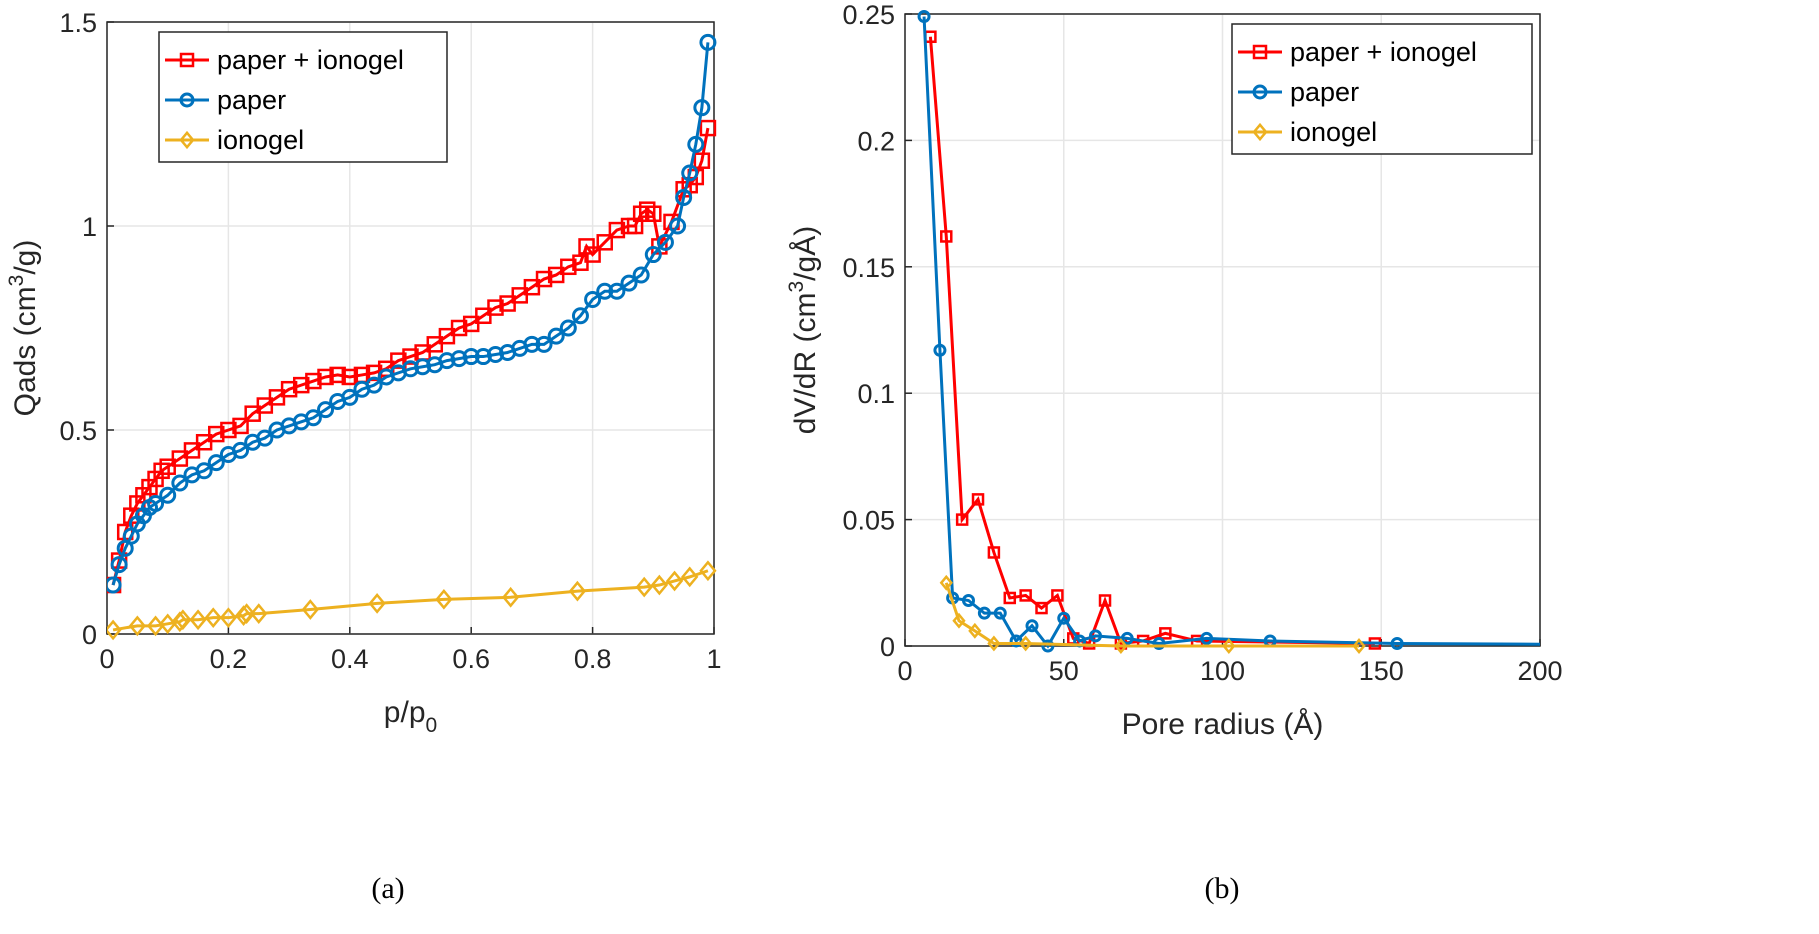  Describe the element at coordinates (106, 659) in the screenshot. I see `x-tick-label: 0` at that location.